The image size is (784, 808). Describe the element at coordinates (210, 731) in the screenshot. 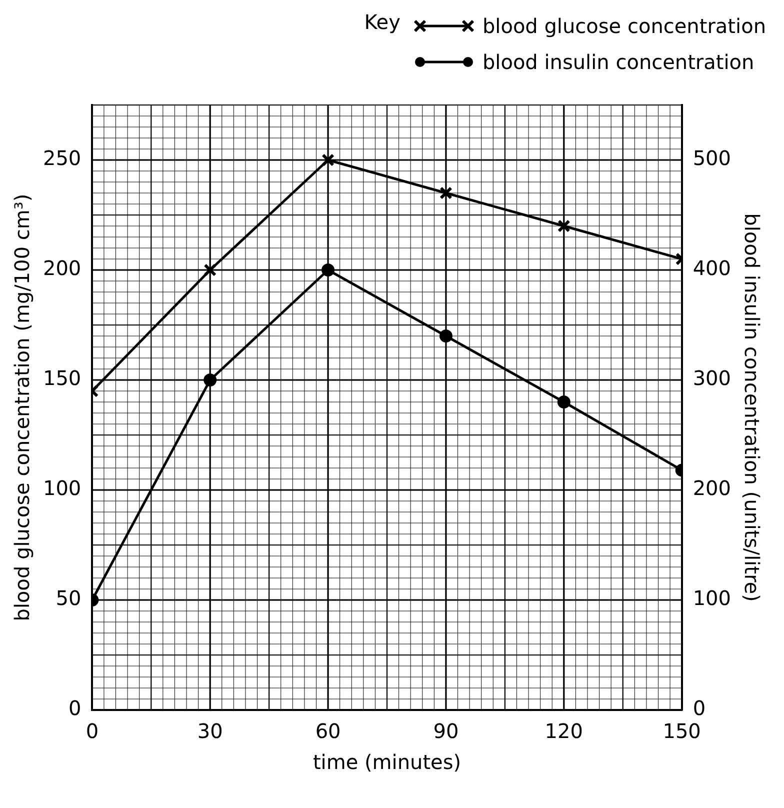

I see `x-tick-label: 30` at that location.